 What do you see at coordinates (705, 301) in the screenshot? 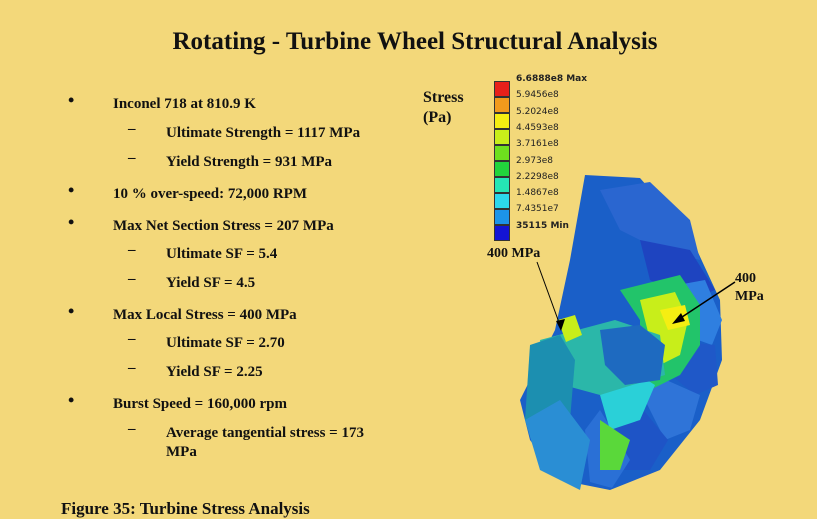
I see `callout-arrow-right` at bounding box center [705, 301].